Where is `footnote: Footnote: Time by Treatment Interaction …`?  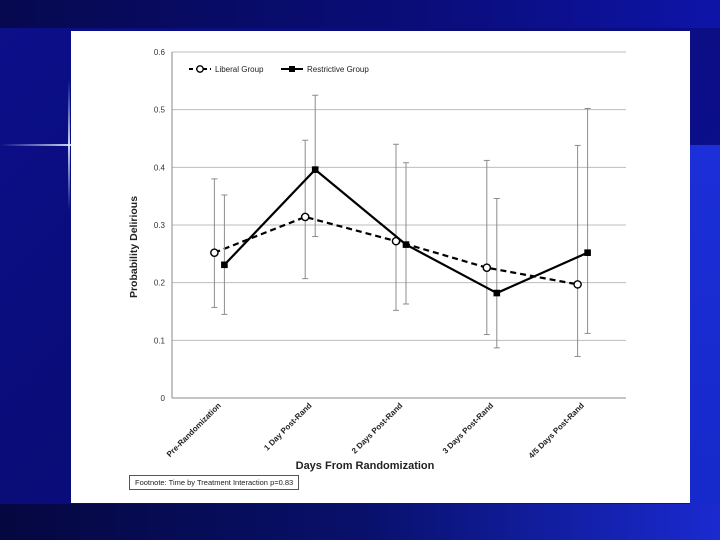 footnote: Footnote: Time by Treatment Interaction … is located at coordinates (214, 482).